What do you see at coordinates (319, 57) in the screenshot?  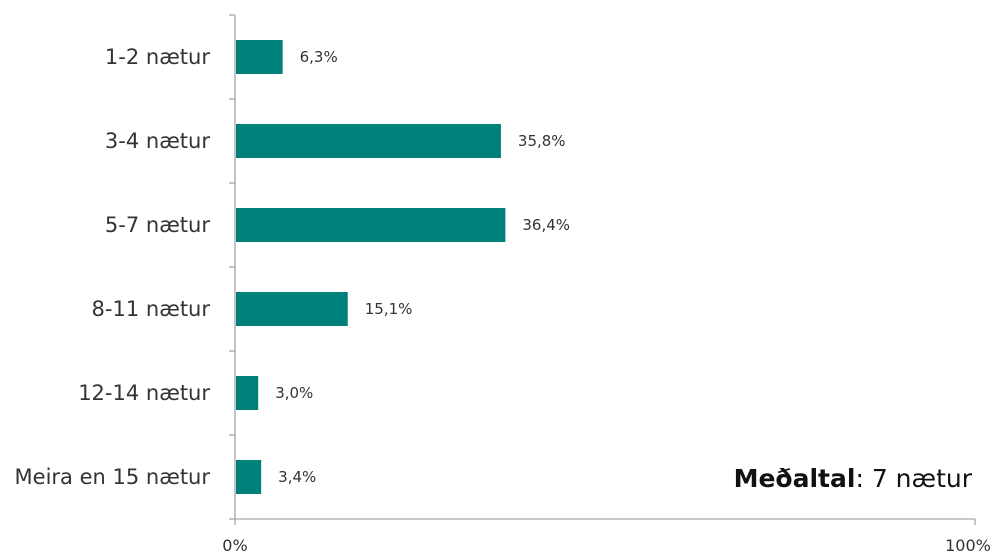 I see `value-label: 6,3%` at bounding box center [319, 57].